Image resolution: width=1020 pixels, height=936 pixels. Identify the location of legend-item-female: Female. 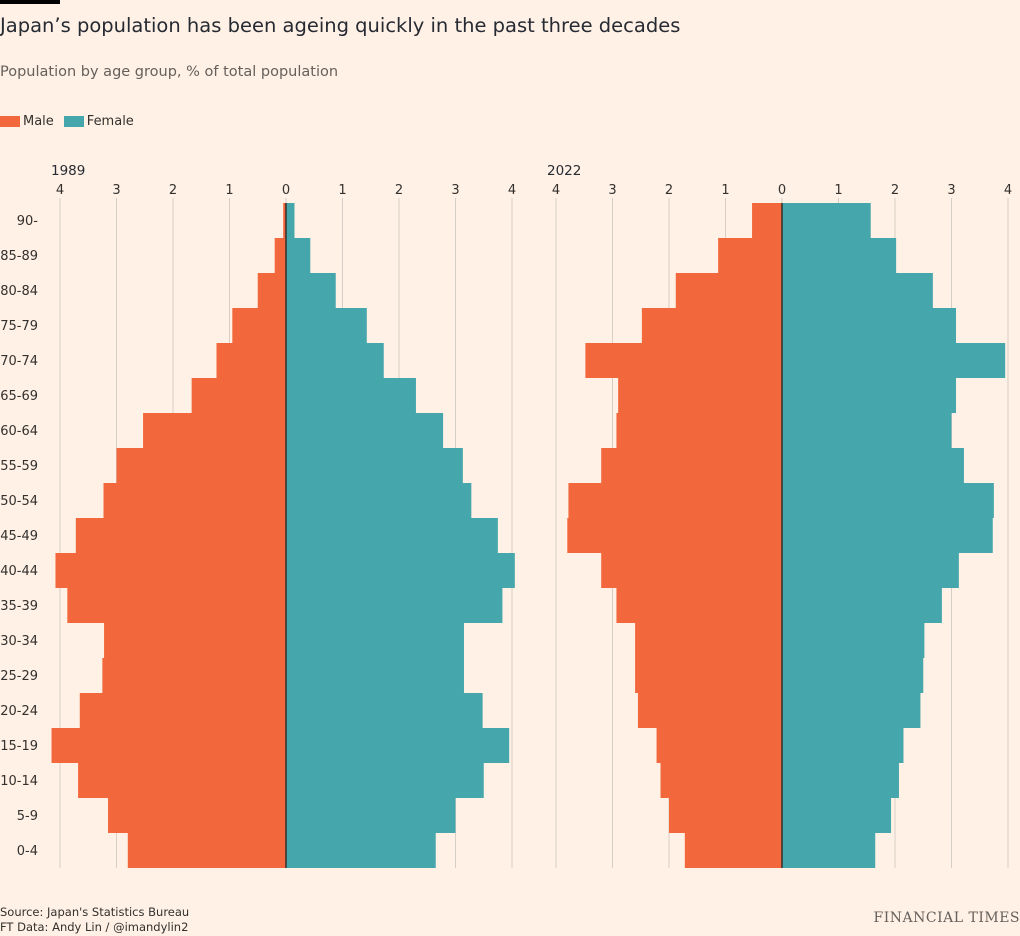
(98, 121).